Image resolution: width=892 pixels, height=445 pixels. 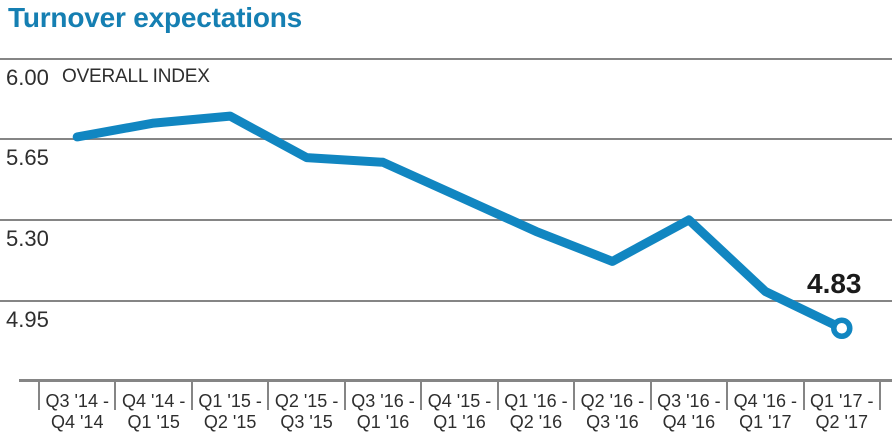 I want to click on x-tick-label-line2: Q2 '15, so click(x=230, y=422).